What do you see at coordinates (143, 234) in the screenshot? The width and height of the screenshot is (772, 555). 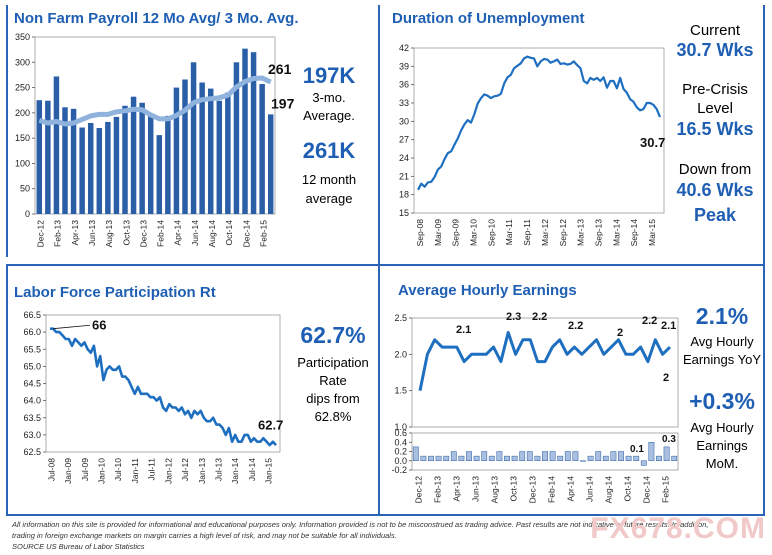 I see `nfp-xtick-label: Dec-13` at bounding box center [143, 234].